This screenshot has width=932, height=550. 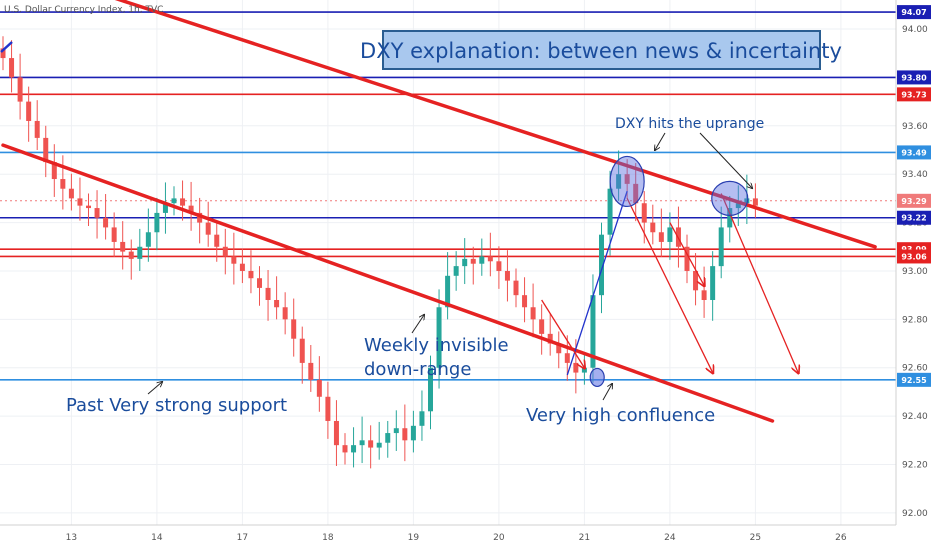 What do you see at coordinates (584, 538) in the screenshot?
I see `time-tick-label: 21` at bounding box center [584, 538].